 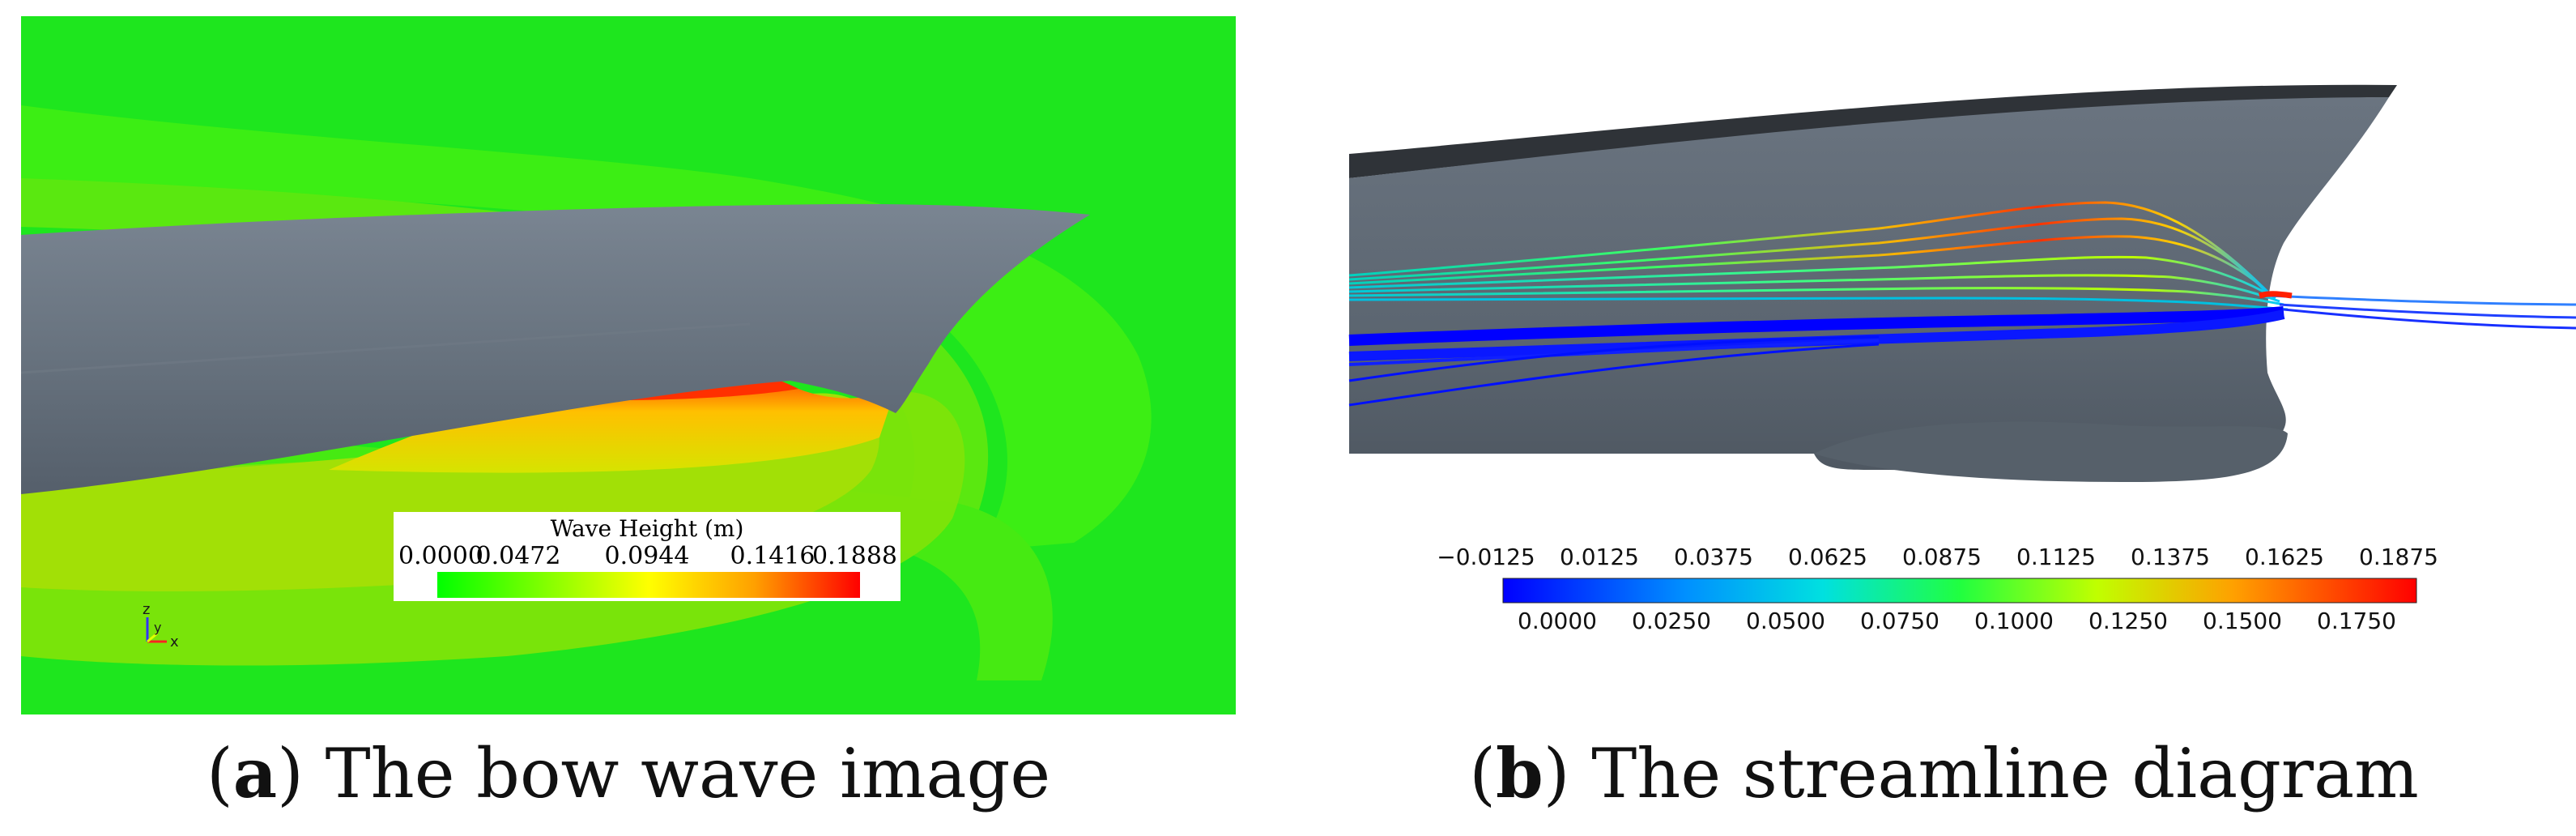 What do you see at coordinates (2005, 773) in the screenshot?
I see `caption-b-text: The streamline diagram` at bounding box center [2005, 773].